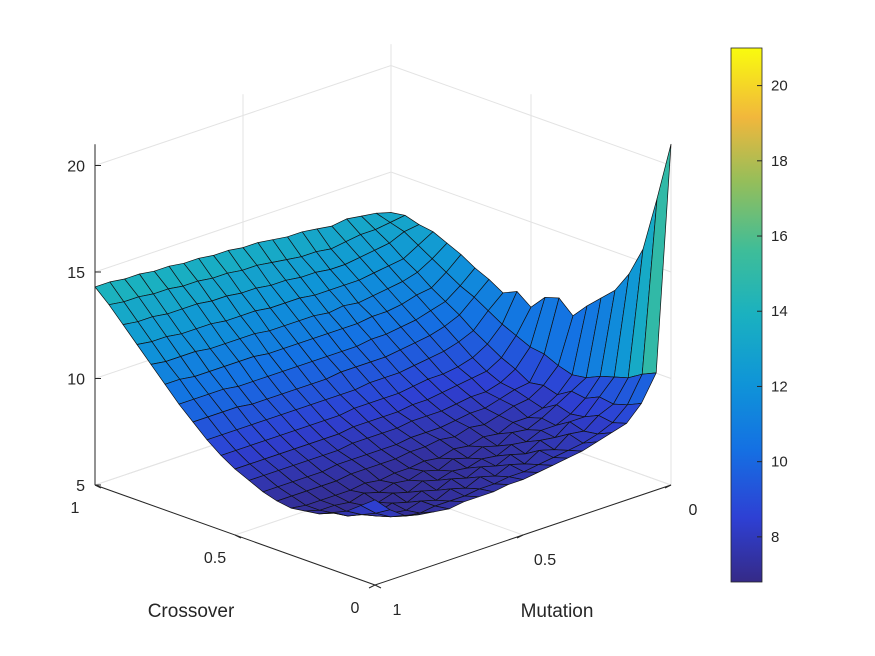  Describe the element at coordinates (355, 608) in the screenshot. I see `crossover-tick-label: 0` at that location.